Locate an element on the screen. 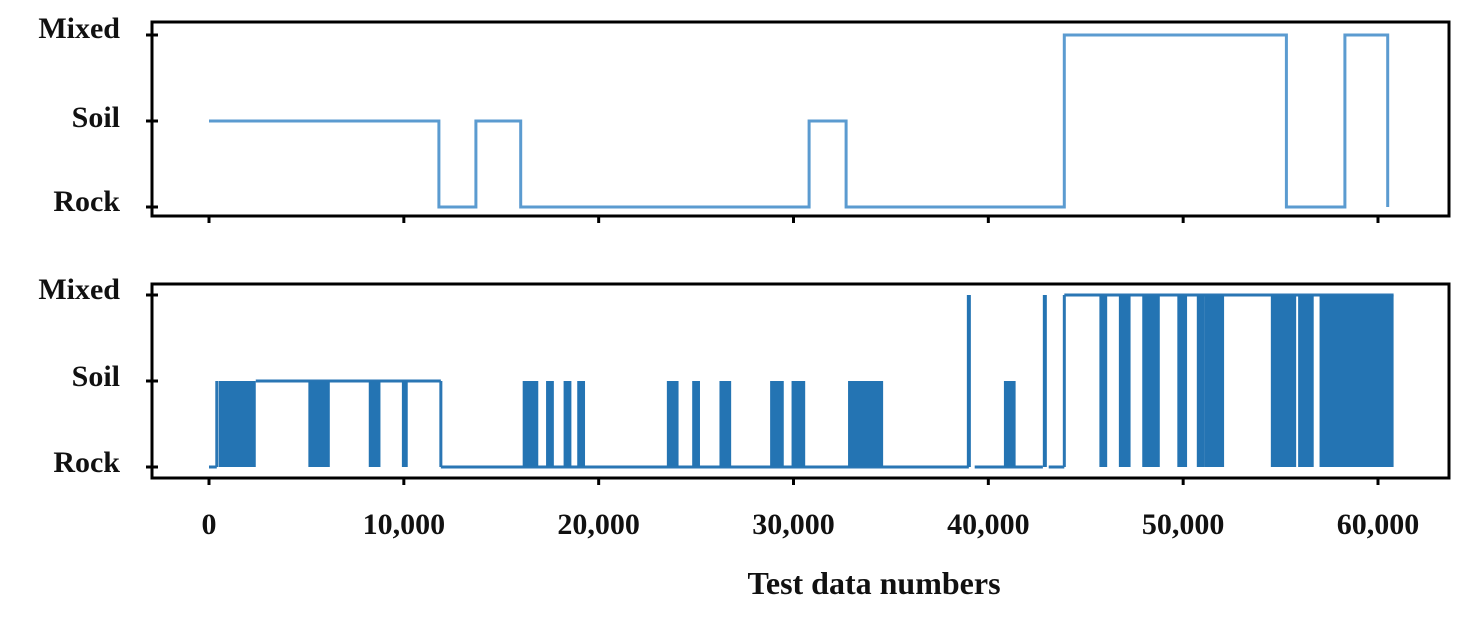  x-tick-labels: 0 10,000 20,000 30,000 40,000 50,000 60,000 is located at coordinates (811, 524).